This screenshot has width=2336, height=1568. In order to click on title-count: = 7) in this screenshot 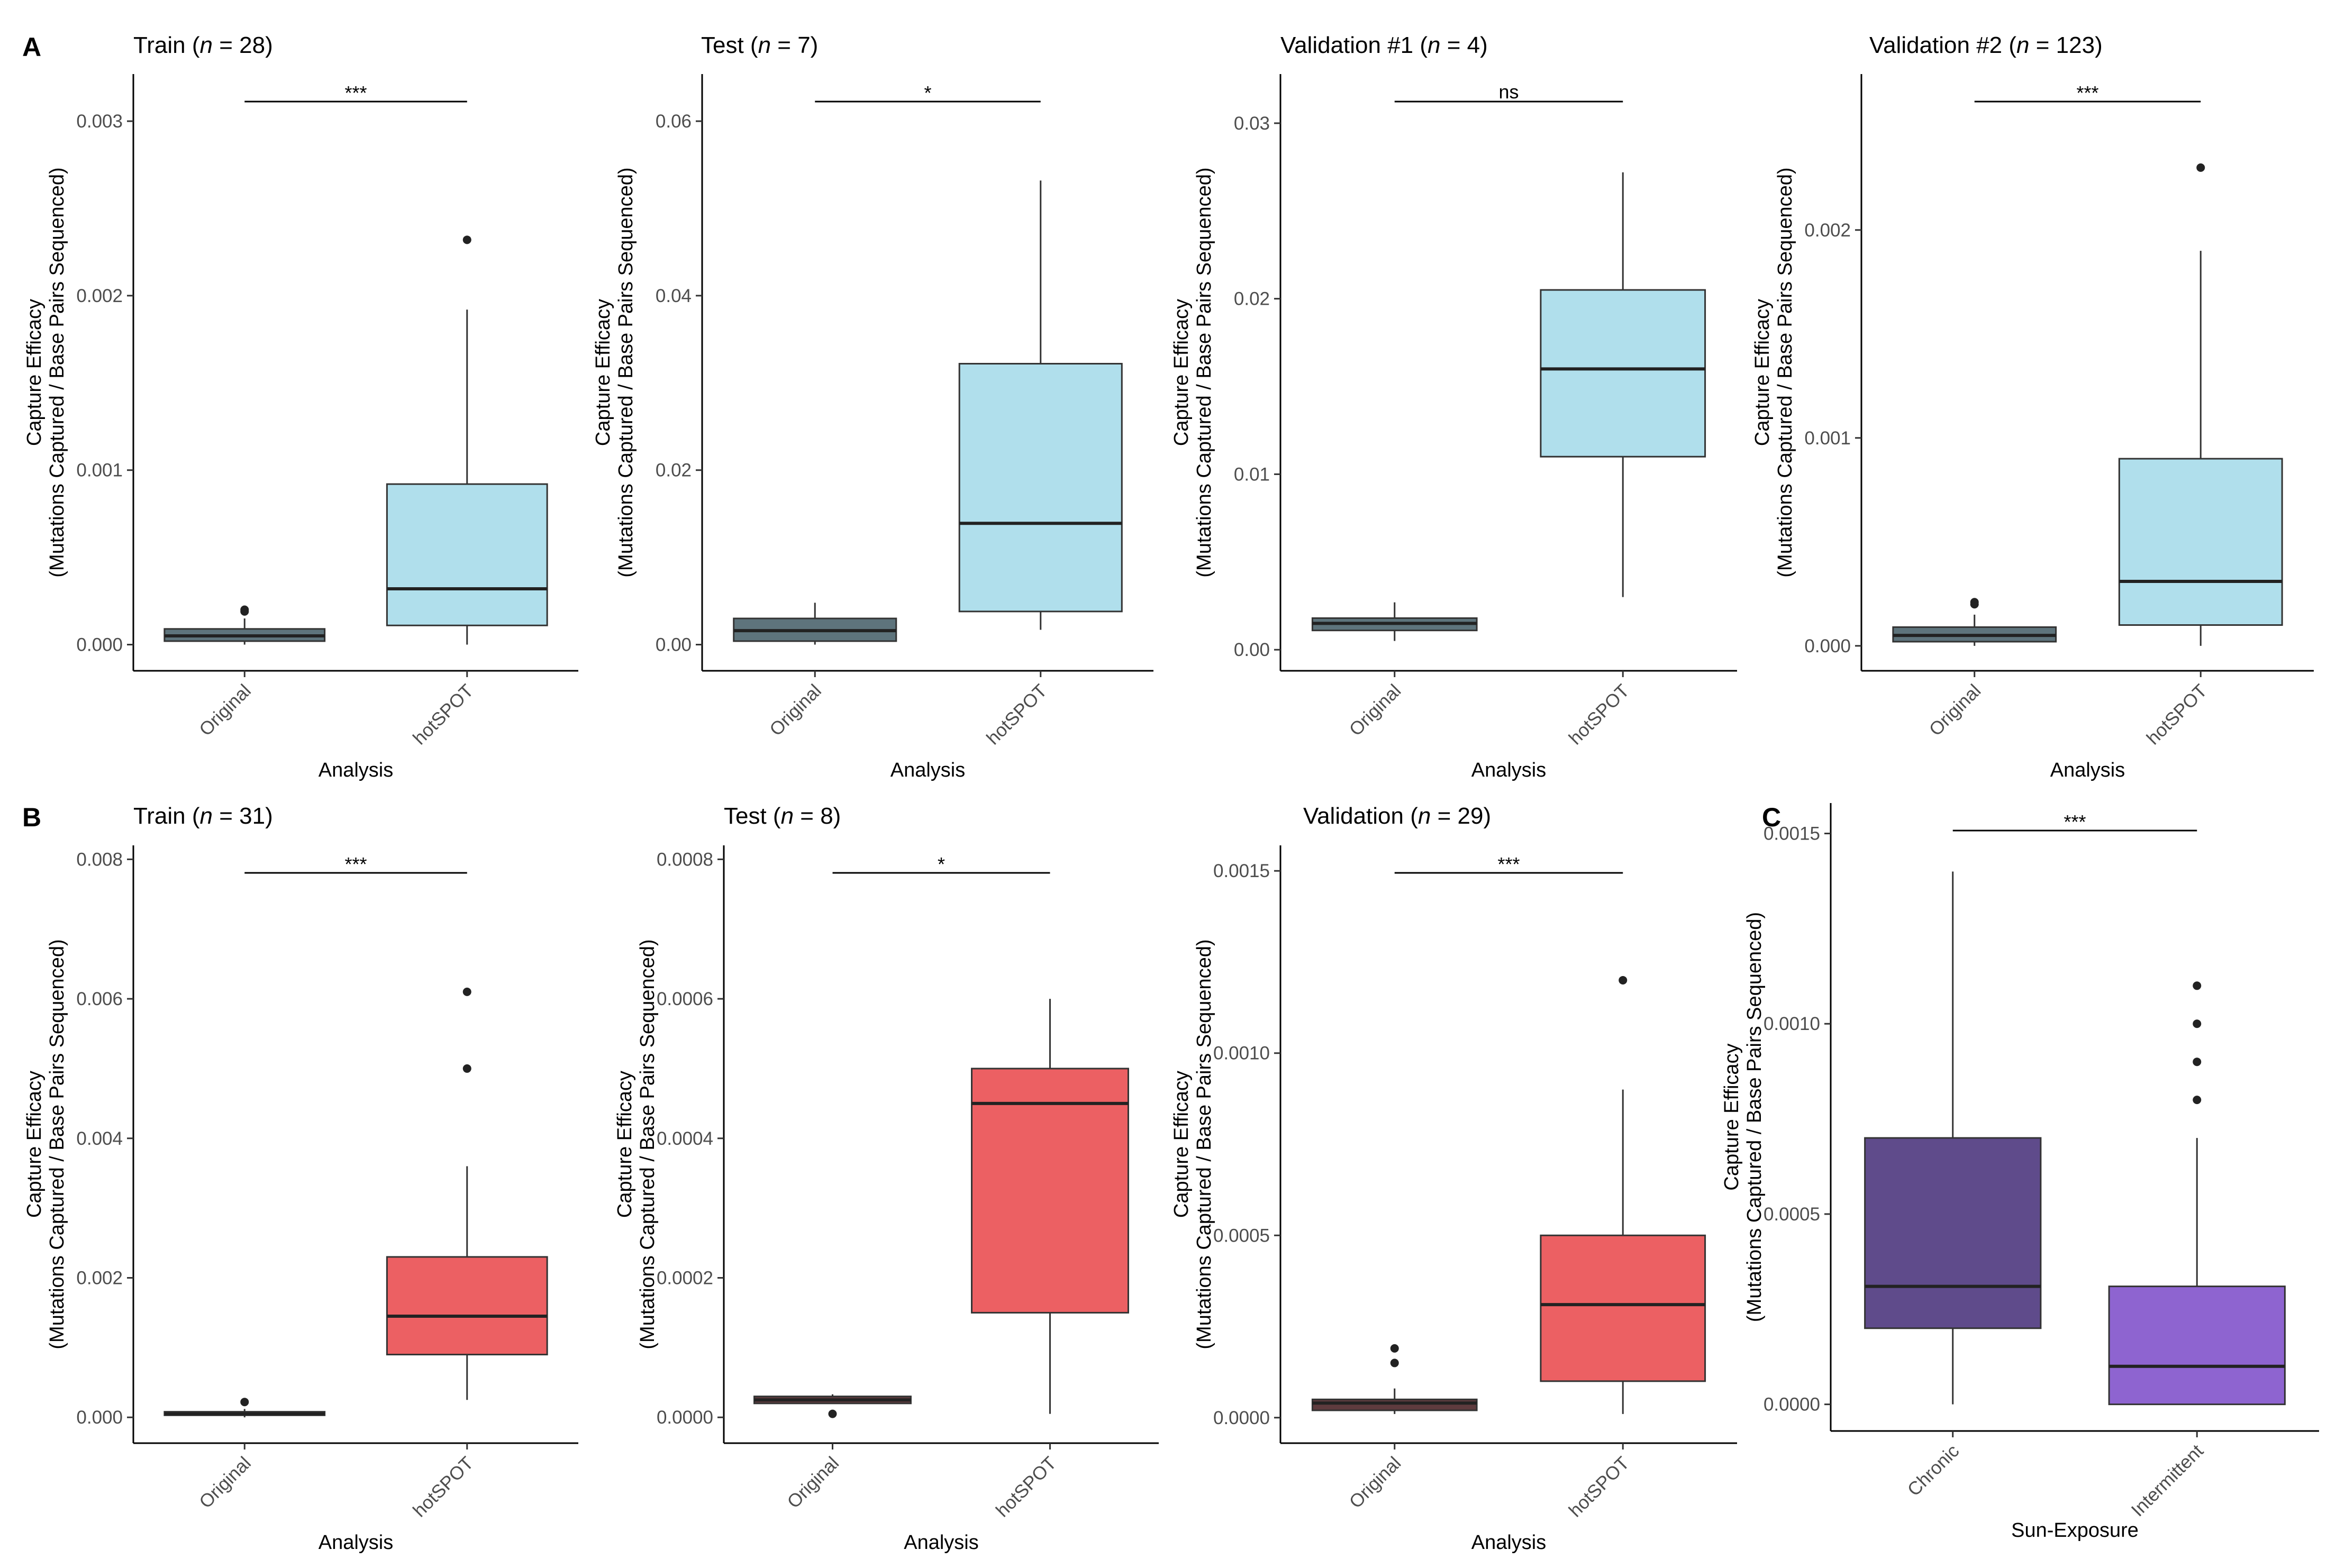, I will do `click(794, 45)`.